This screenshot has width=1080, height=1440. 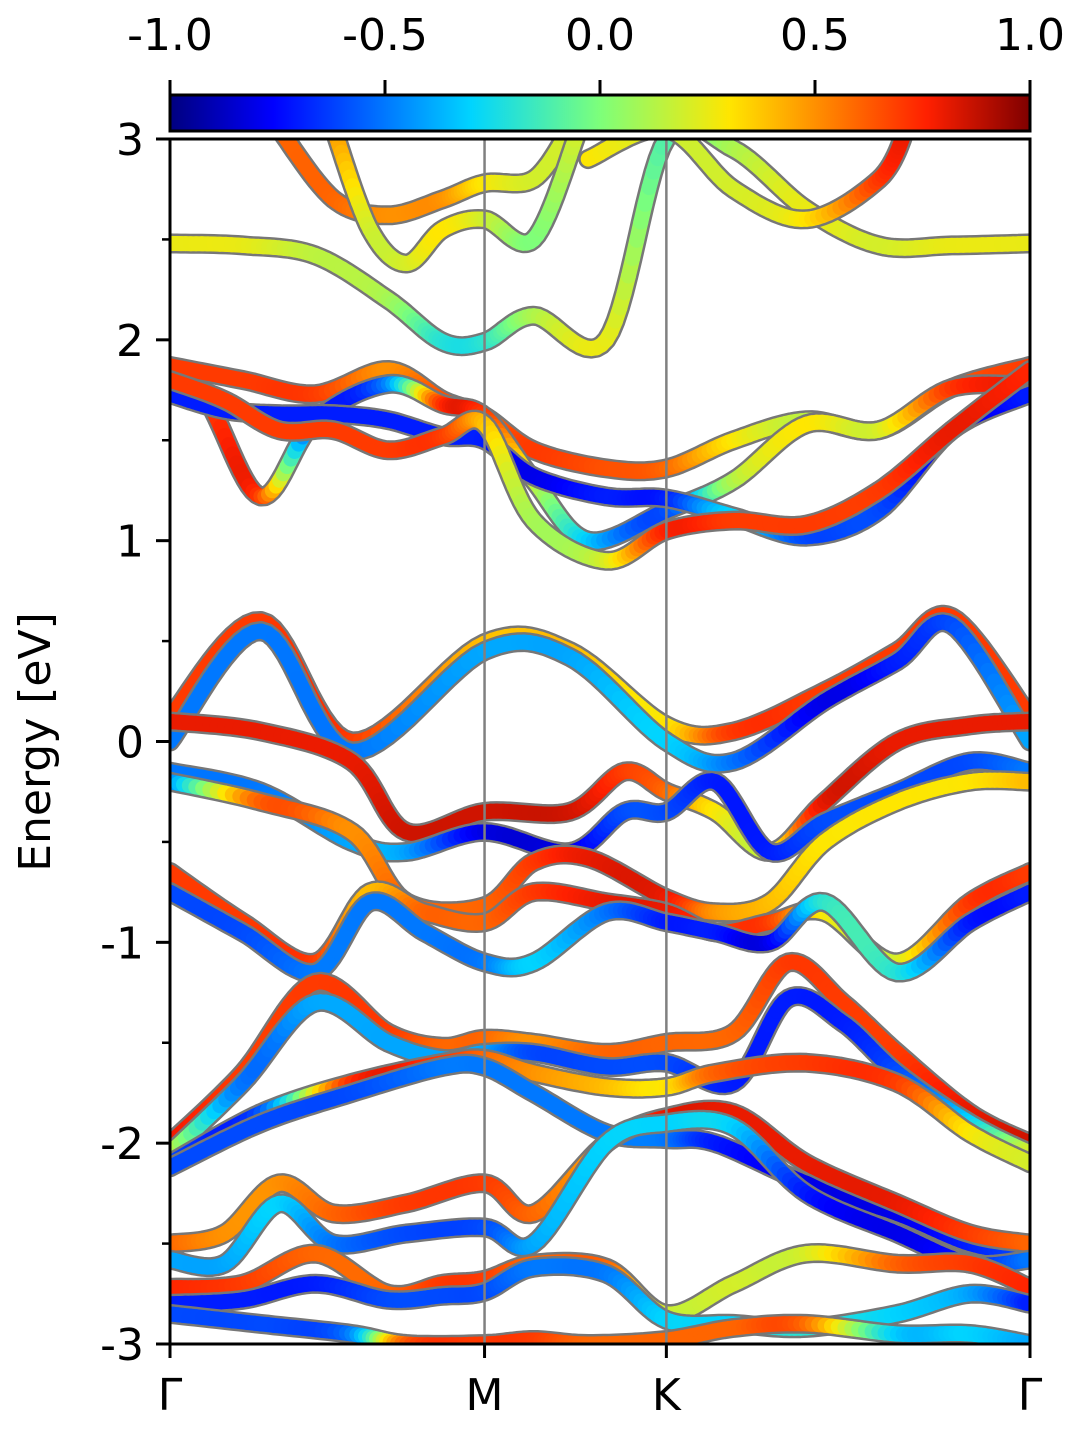 What do you see at coordinates (35, 742) in the screenshot?
I see `y-axis-label: Energy [eV]` at bounding box center [35, 742].